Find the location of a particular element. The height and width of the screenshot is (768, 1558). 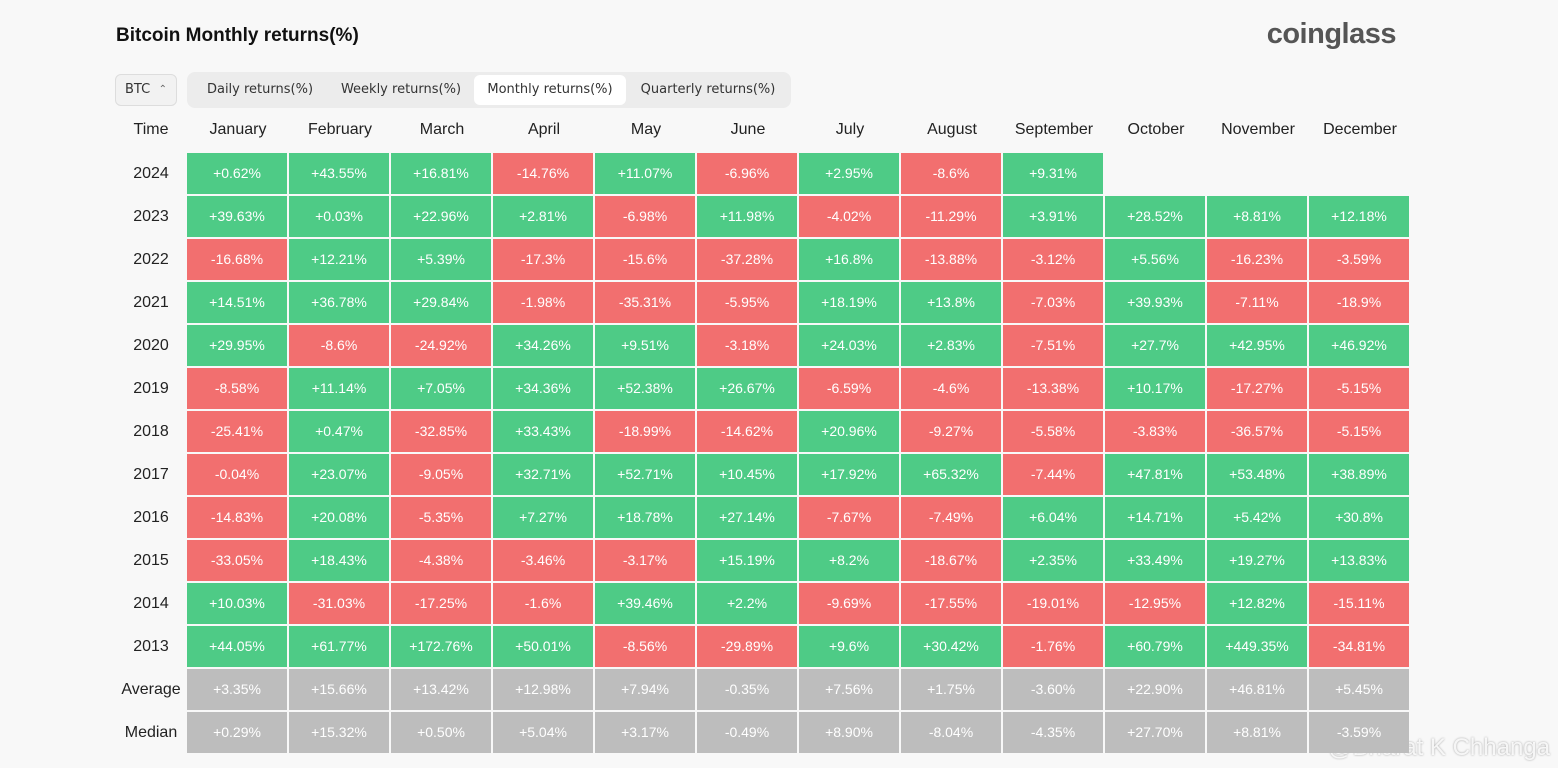

return-cell: -13.88% is located at coordinates (951, 259).